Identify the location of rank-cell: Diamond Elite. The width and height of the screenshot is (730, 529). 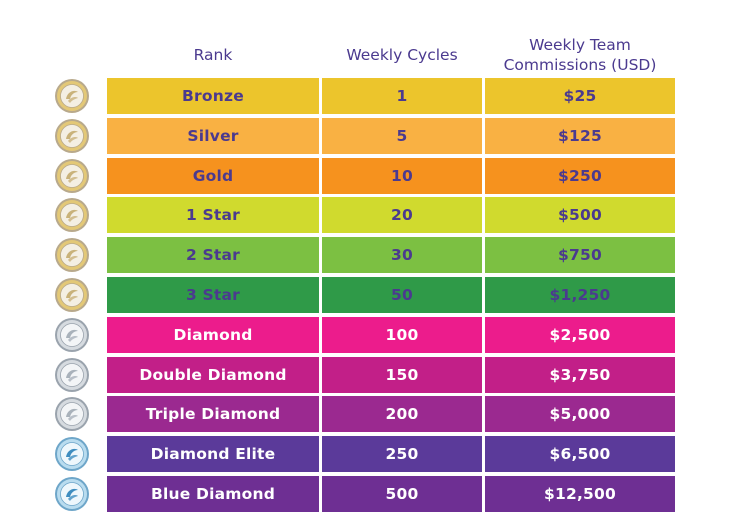
(213, 454).